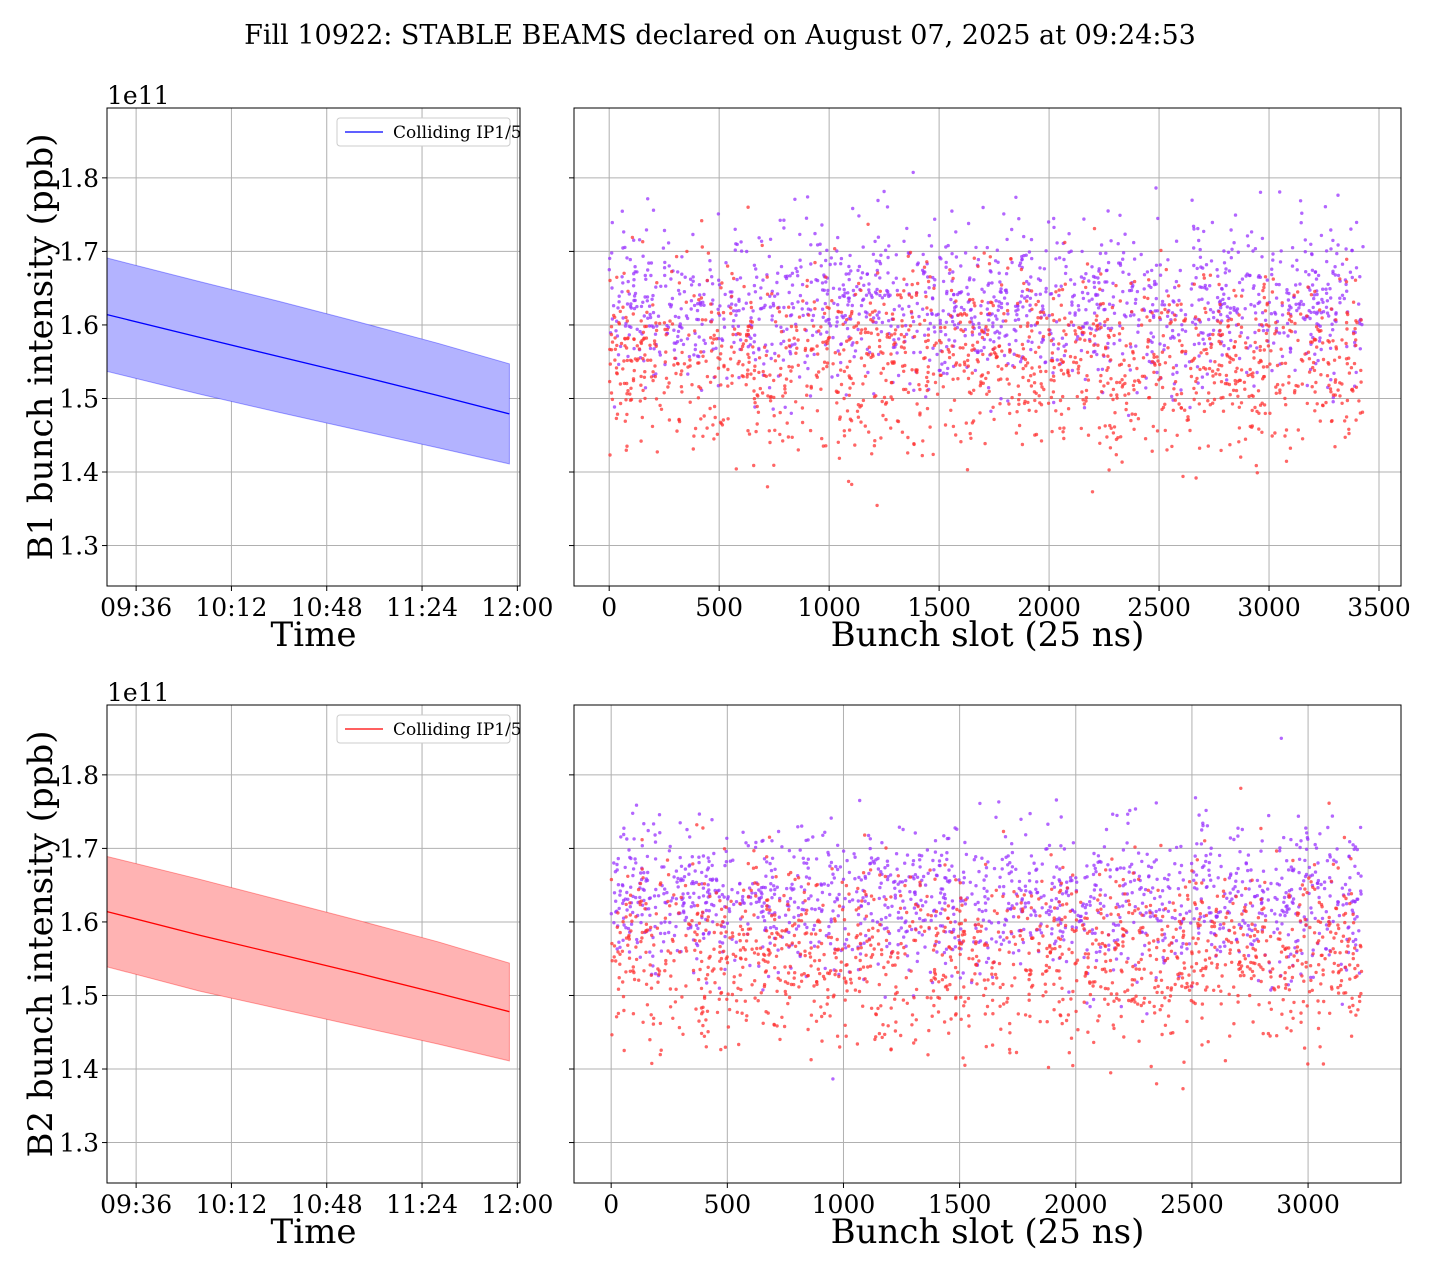 The height and width of the screenshot is (1280, 1440). Describe the element at coordinates (1192, 1204) in the screenshot. I see `x-tick-label: 2500` at that location.